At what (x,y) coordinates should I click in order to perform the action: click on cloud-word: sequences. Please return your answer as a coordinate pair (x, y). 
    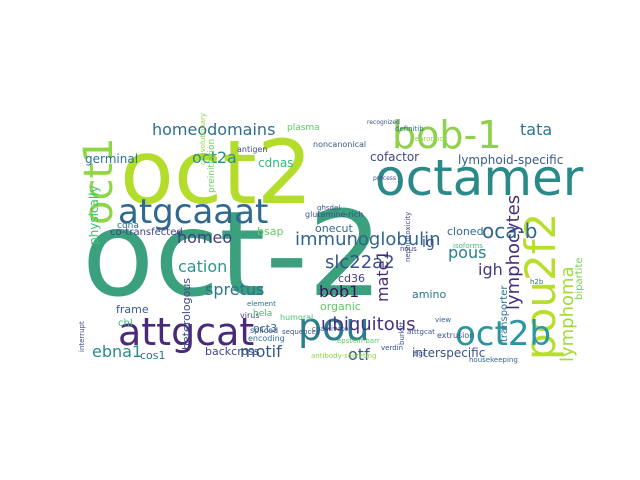
    Looking at the image, I should click on (301, 332).